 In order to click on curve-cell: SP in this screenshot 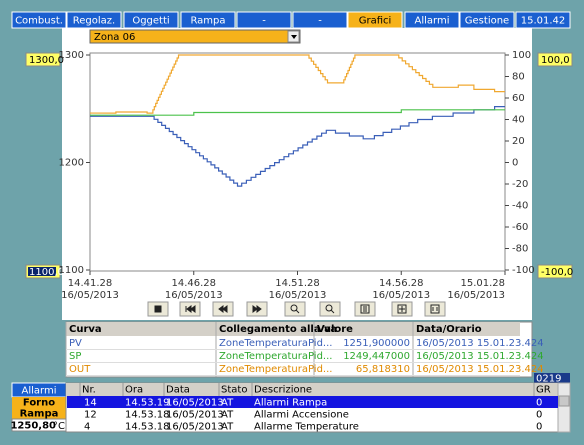, I will do `click(75, 356)`.